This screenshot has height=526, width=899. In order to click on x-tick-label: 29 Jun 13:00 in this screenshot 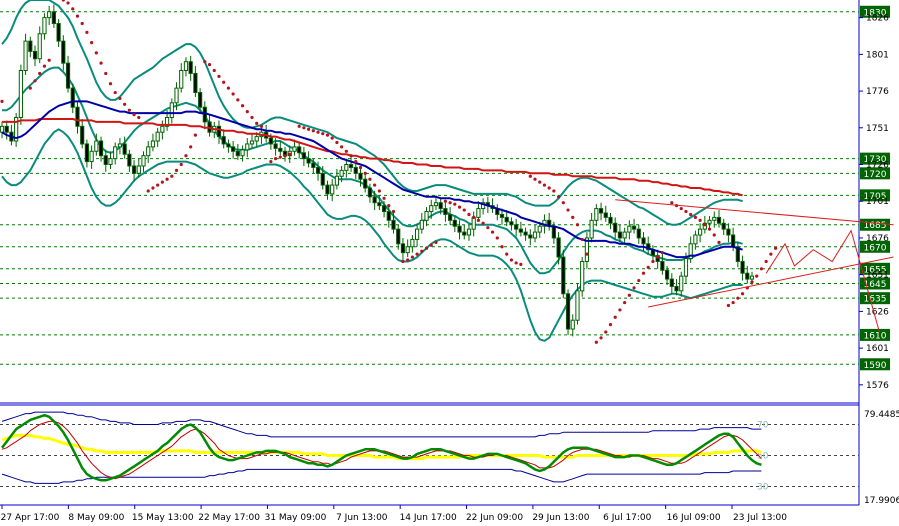, I will do `click(560, 518)`.